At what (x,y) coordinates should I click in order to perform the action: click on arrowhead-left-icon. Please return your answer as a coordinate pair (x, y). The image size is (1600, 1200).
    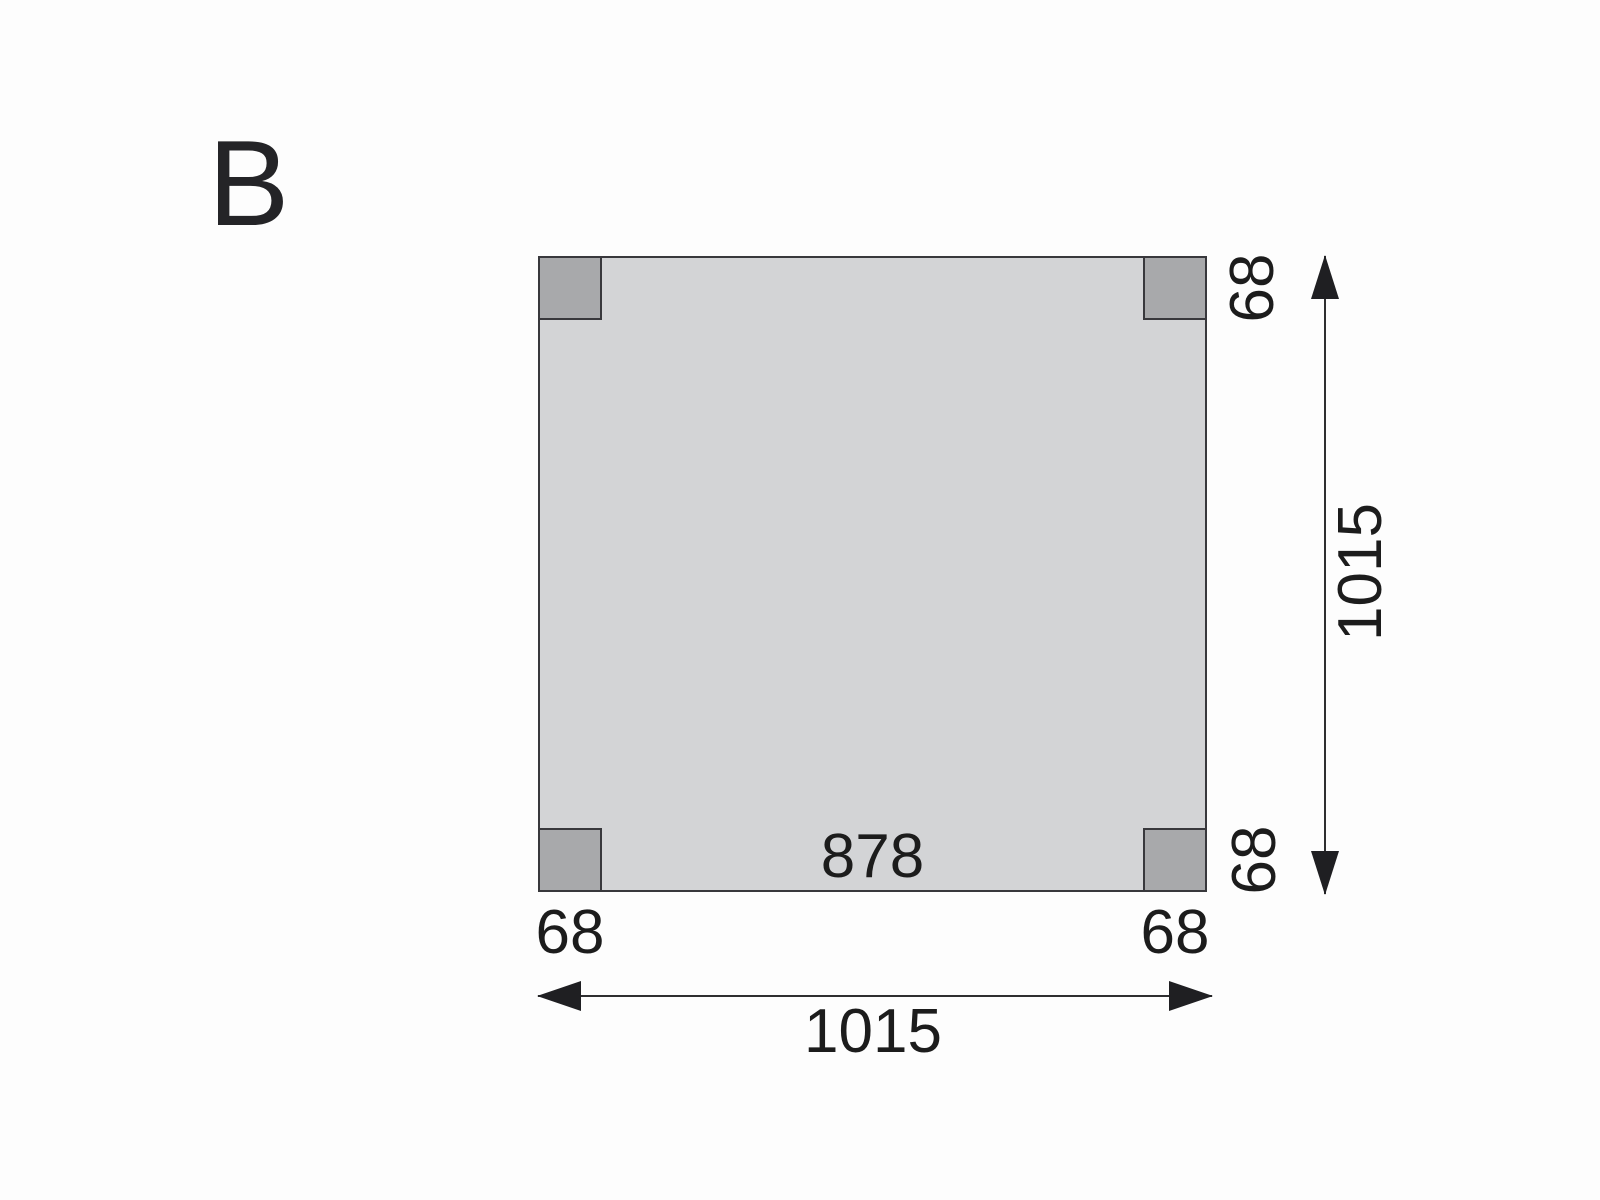
    Looking at the image, I should click on (559, 996).